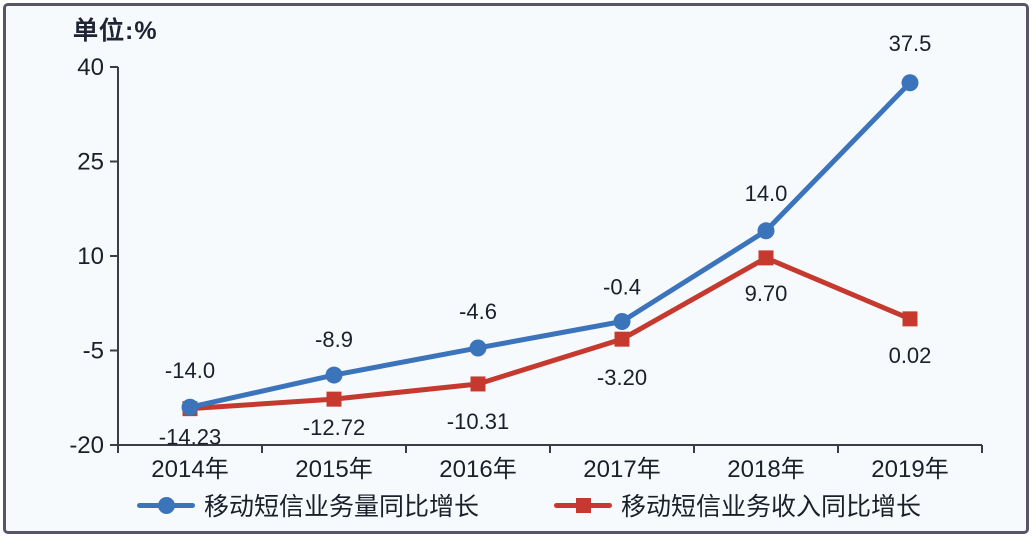  What do you see at coordinates (518, 505) in the screenshot?
I see `legend: 移动短信业务量同比增长 移动短信业务收入同比增长` at bounding box center [518, 505].